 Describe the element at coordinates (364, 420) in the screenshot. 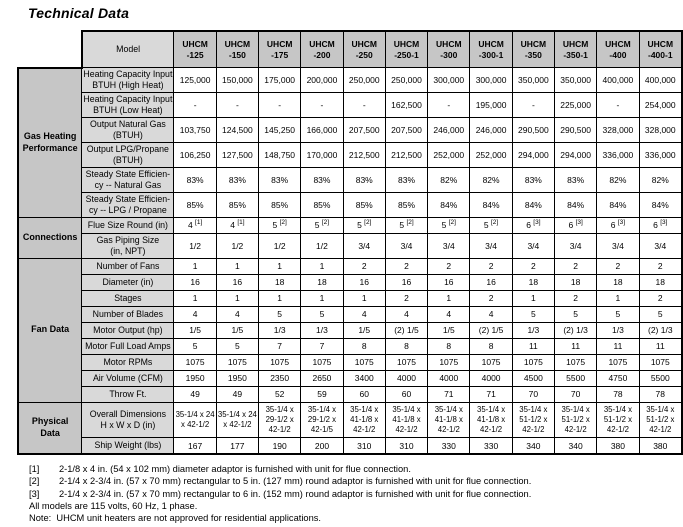

I see `data-cell: 35-1/4 x 41-1/8 x 42-1/2` at that location.